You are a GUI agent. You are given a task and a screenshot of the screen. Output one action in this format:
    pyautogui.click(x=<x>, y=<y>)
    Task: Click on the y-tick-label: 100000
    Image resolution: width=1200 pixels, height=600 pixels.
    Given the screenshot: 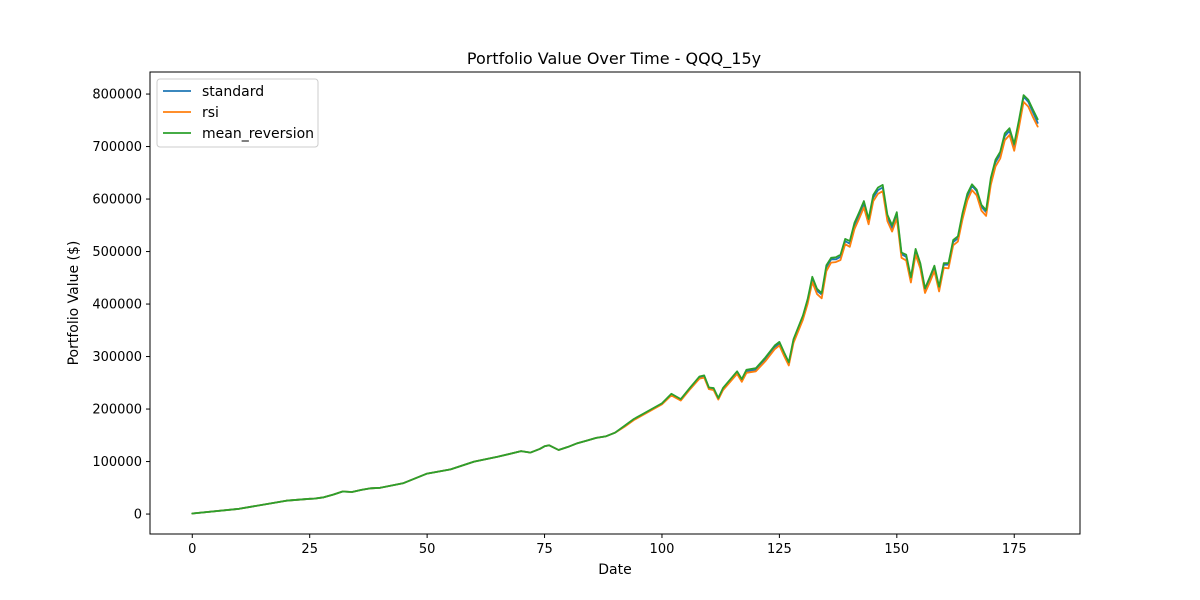 What is the action you would take?
    pyautogui.click(x=117, y=462)
    